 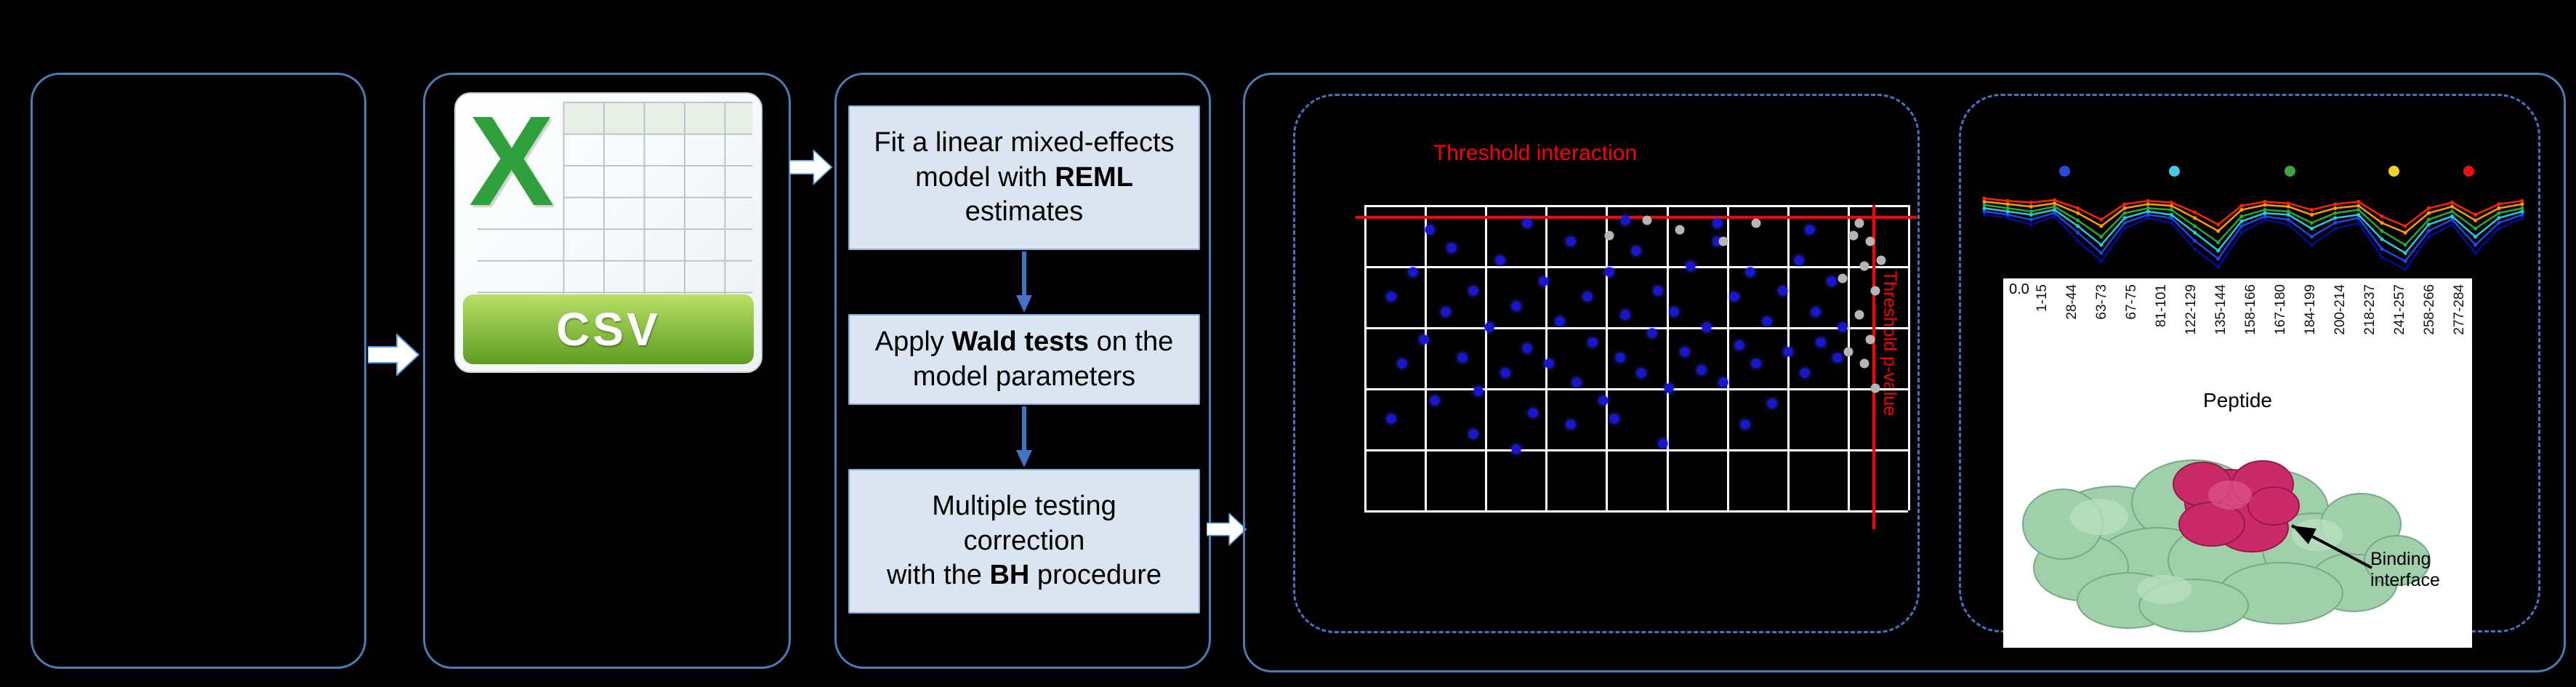 What do you see at coordinates (2429, 309) in the screenshot?
I see `peptide-tick-label: 258-266` at bounding box center [2429, 309].